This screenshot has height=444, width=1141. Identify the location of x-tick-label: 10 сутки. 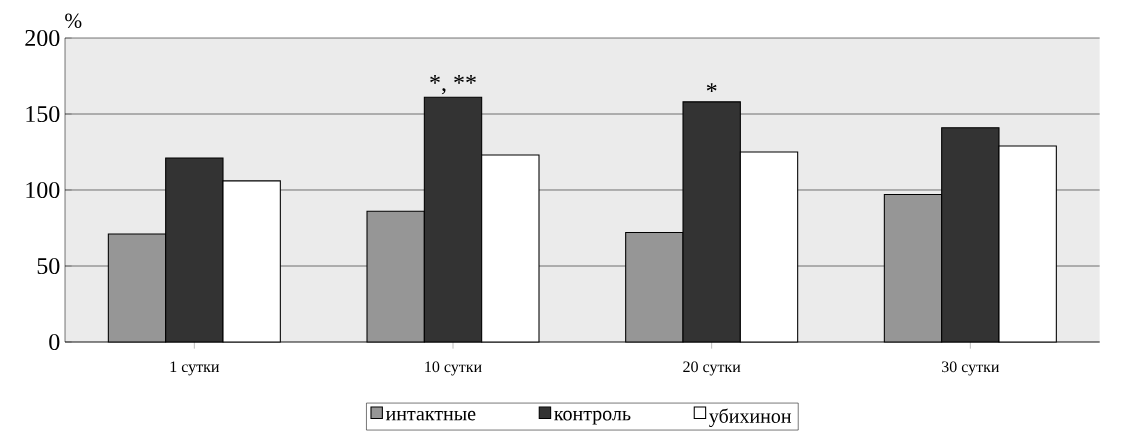
(453, 368).